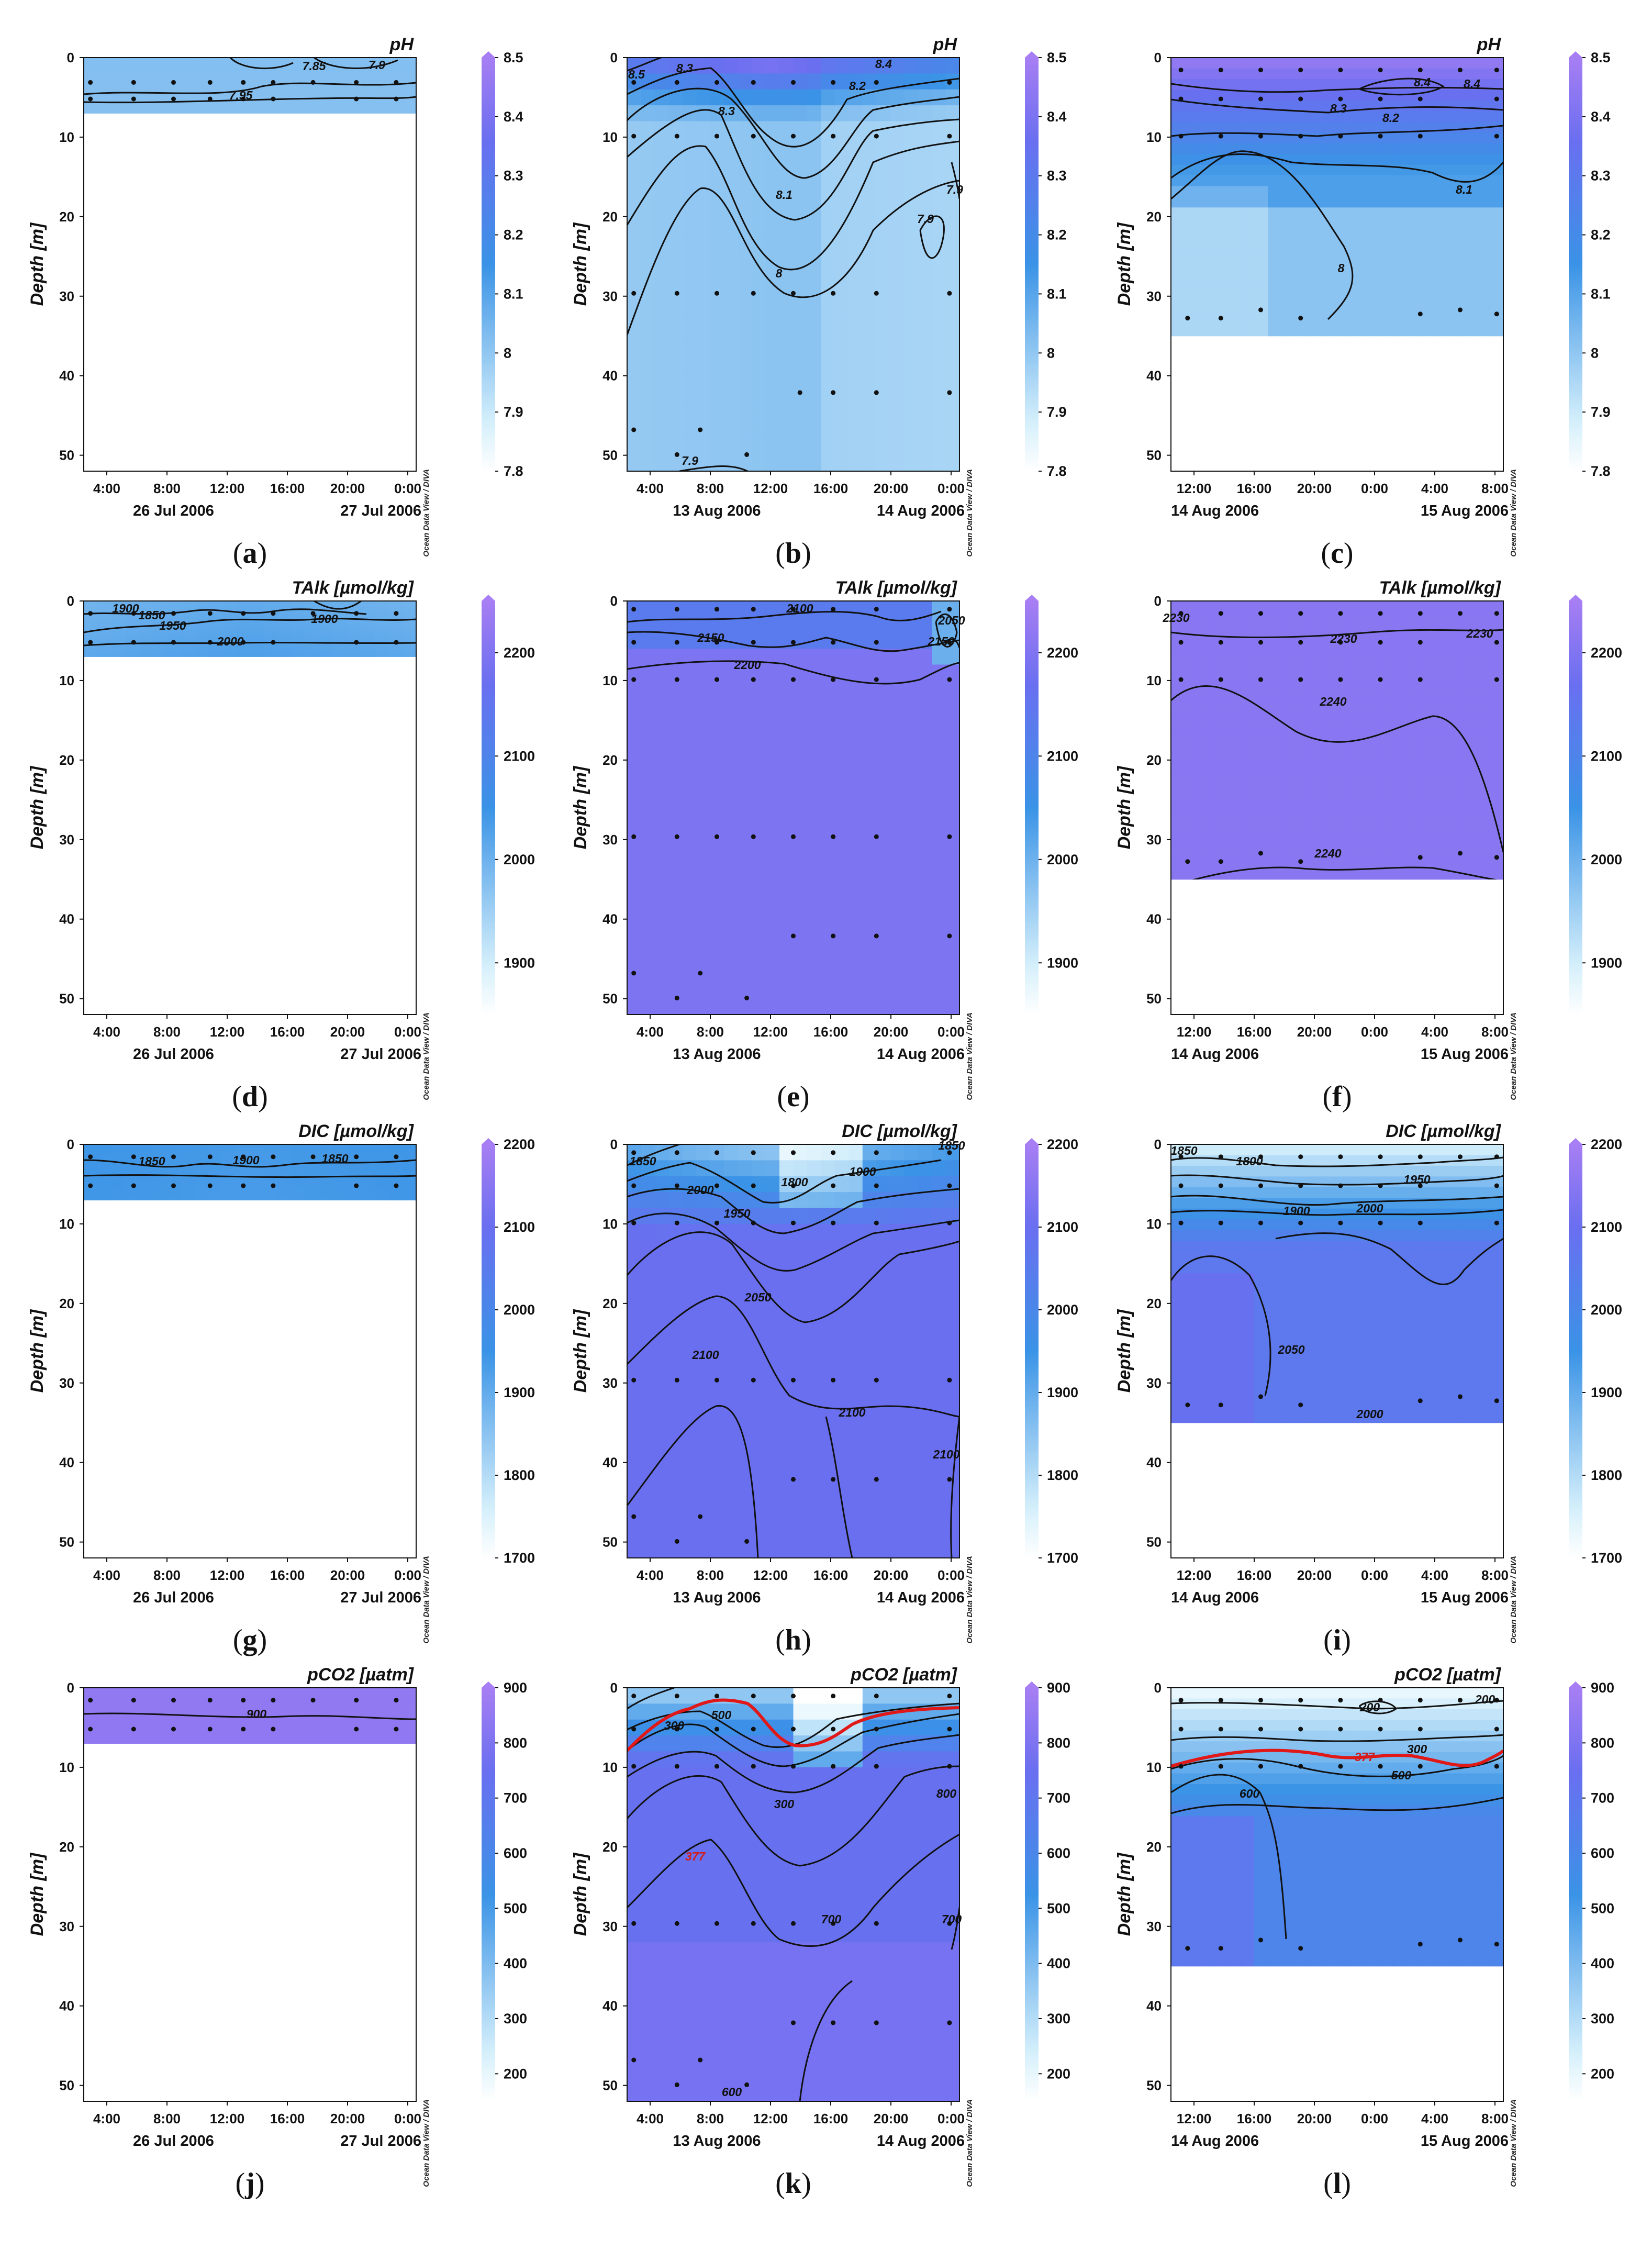 The width and height of the screenshot is (1652, 2250). I want to click on y-axis-label: Depth [m], so click(37, 264).